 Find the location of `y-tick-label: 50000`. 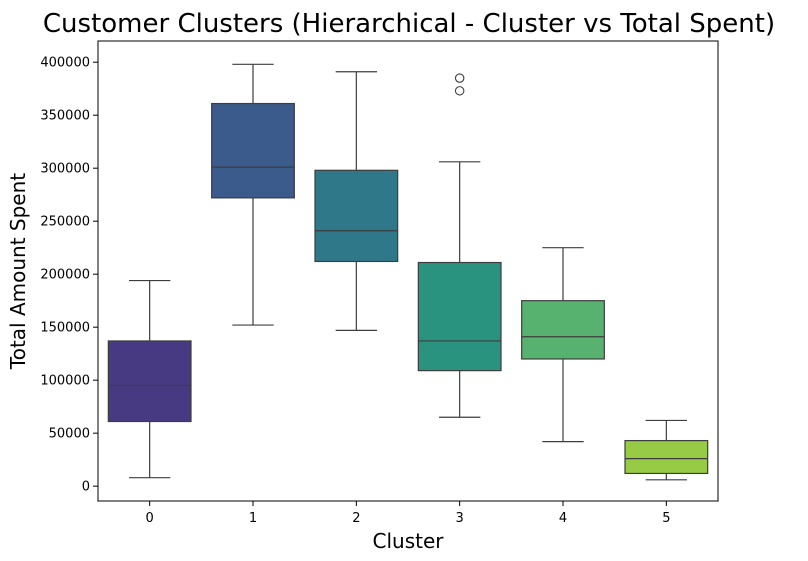

y-tick-label: 50000 is located at coordinates (69, 434).